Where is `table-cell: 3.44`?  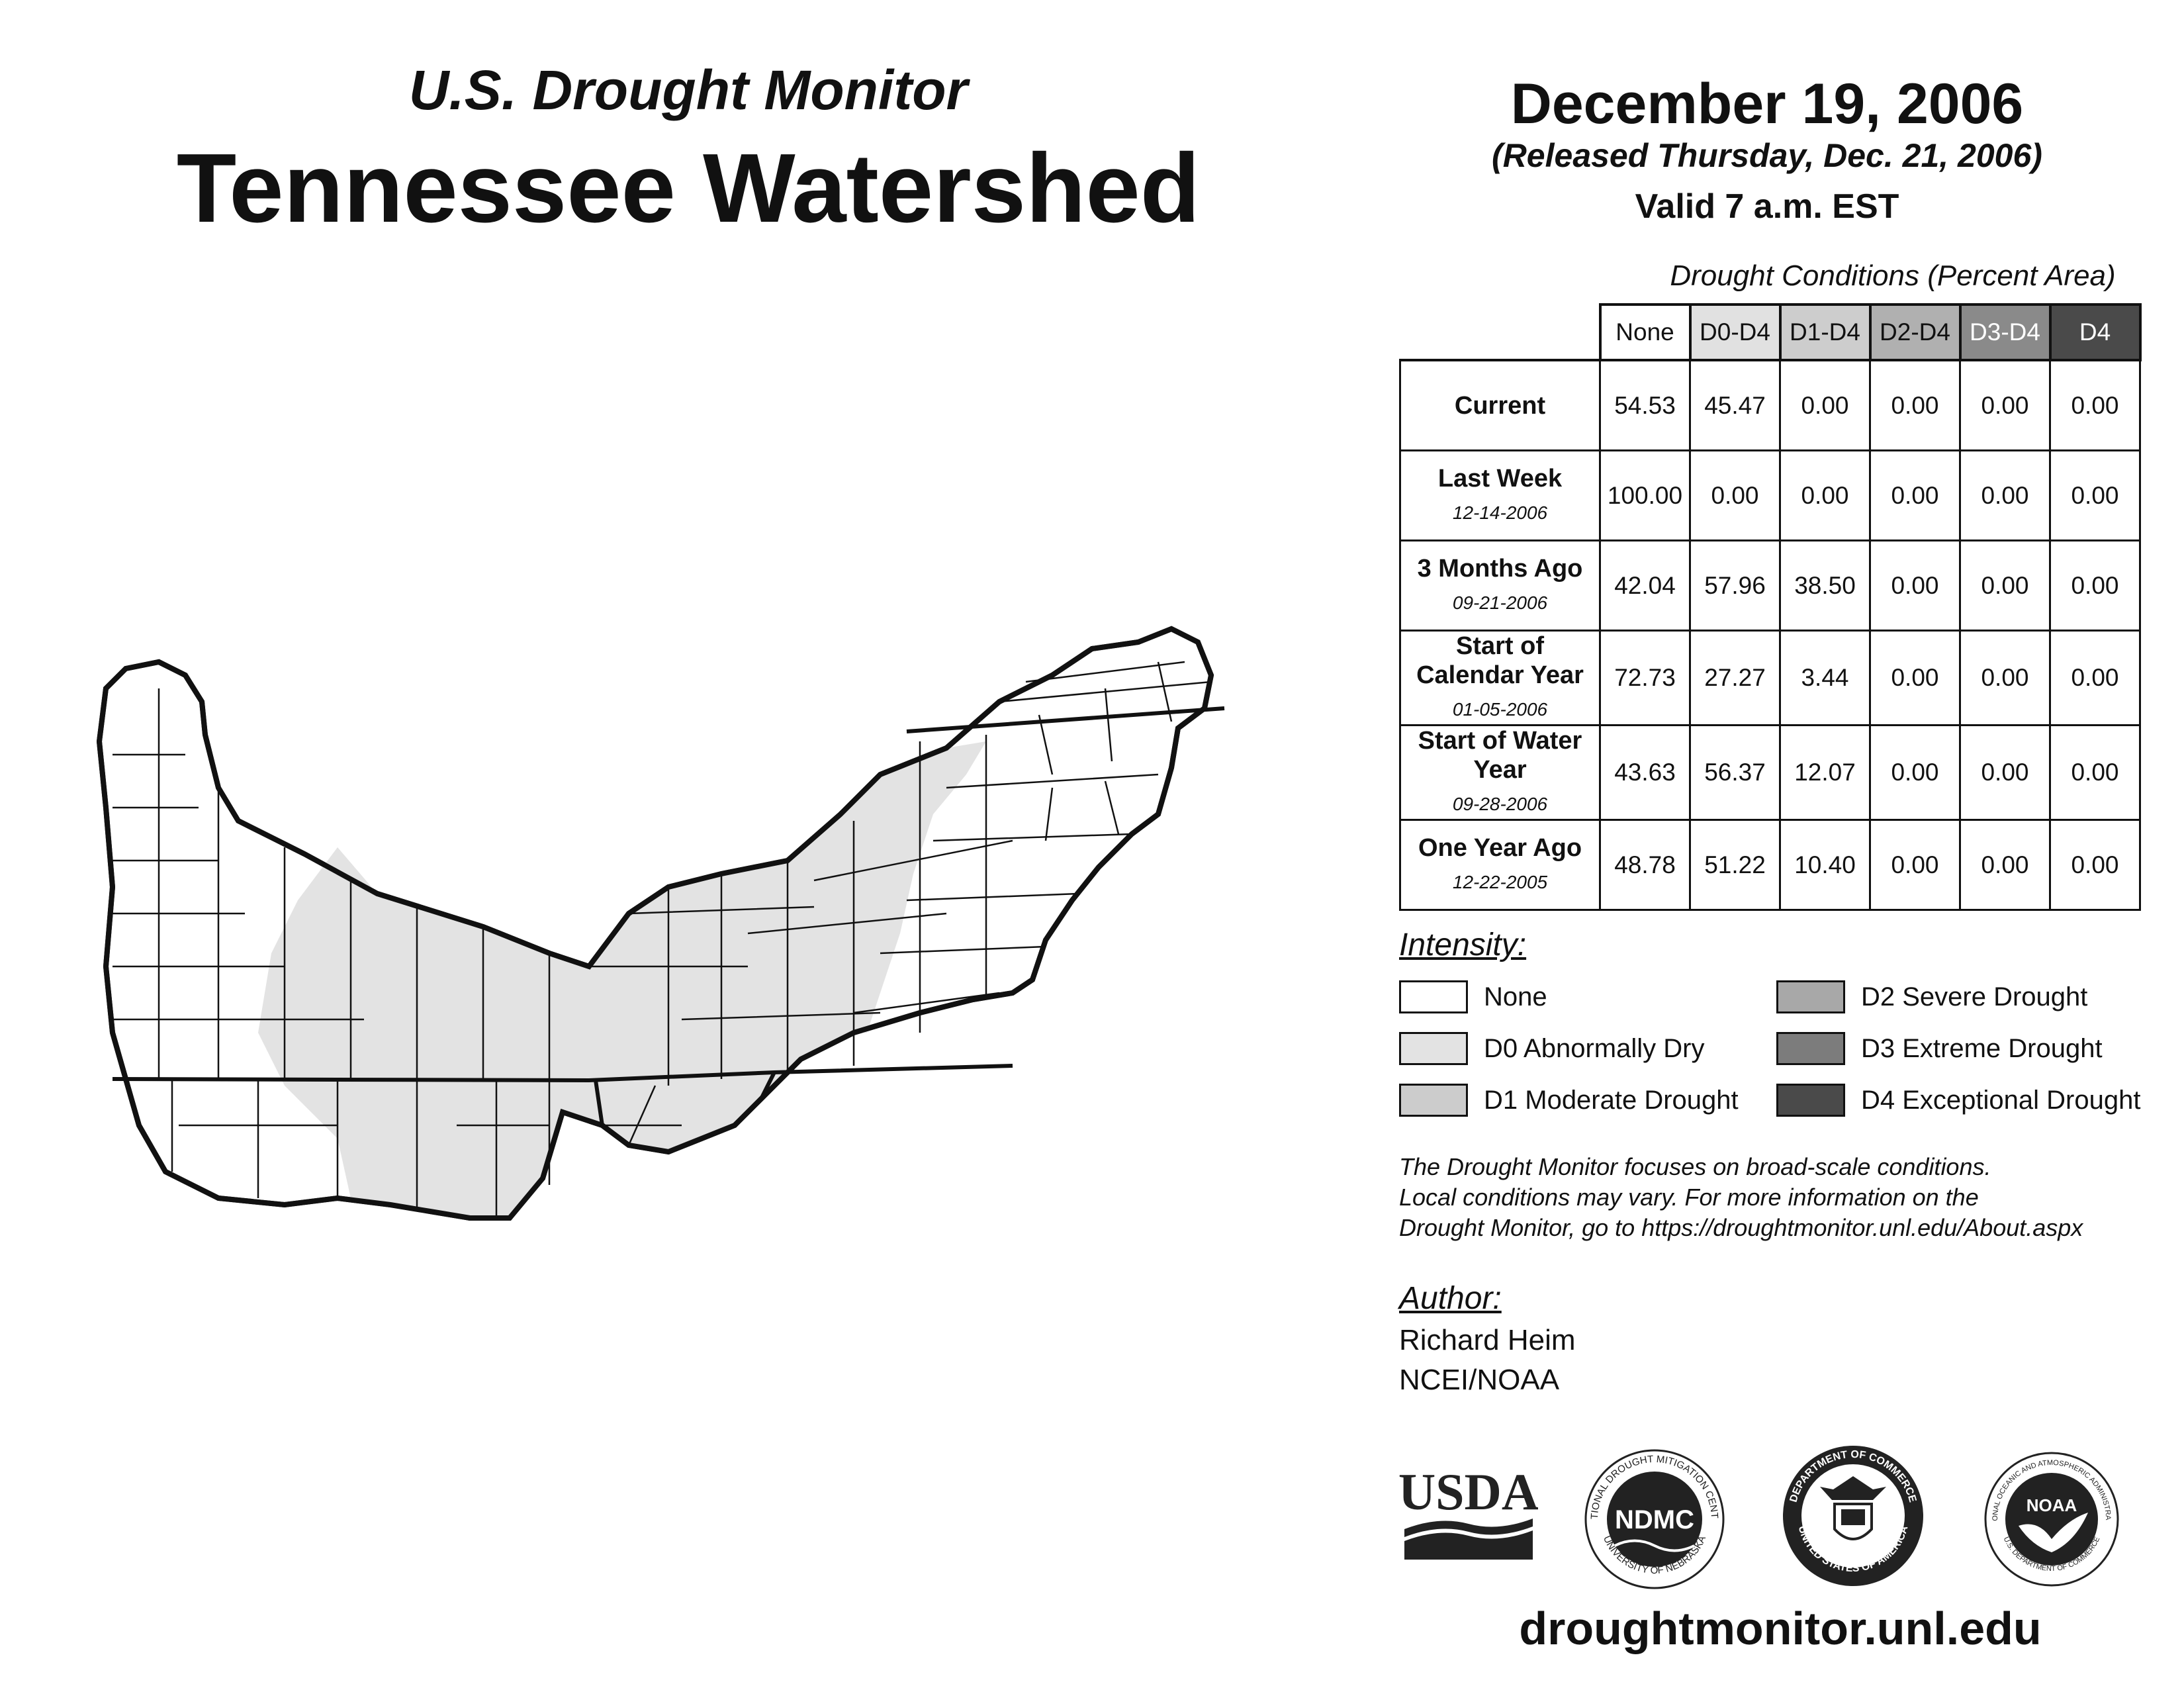 table-cell: 3.44 is located at coordinates (1825, 678).